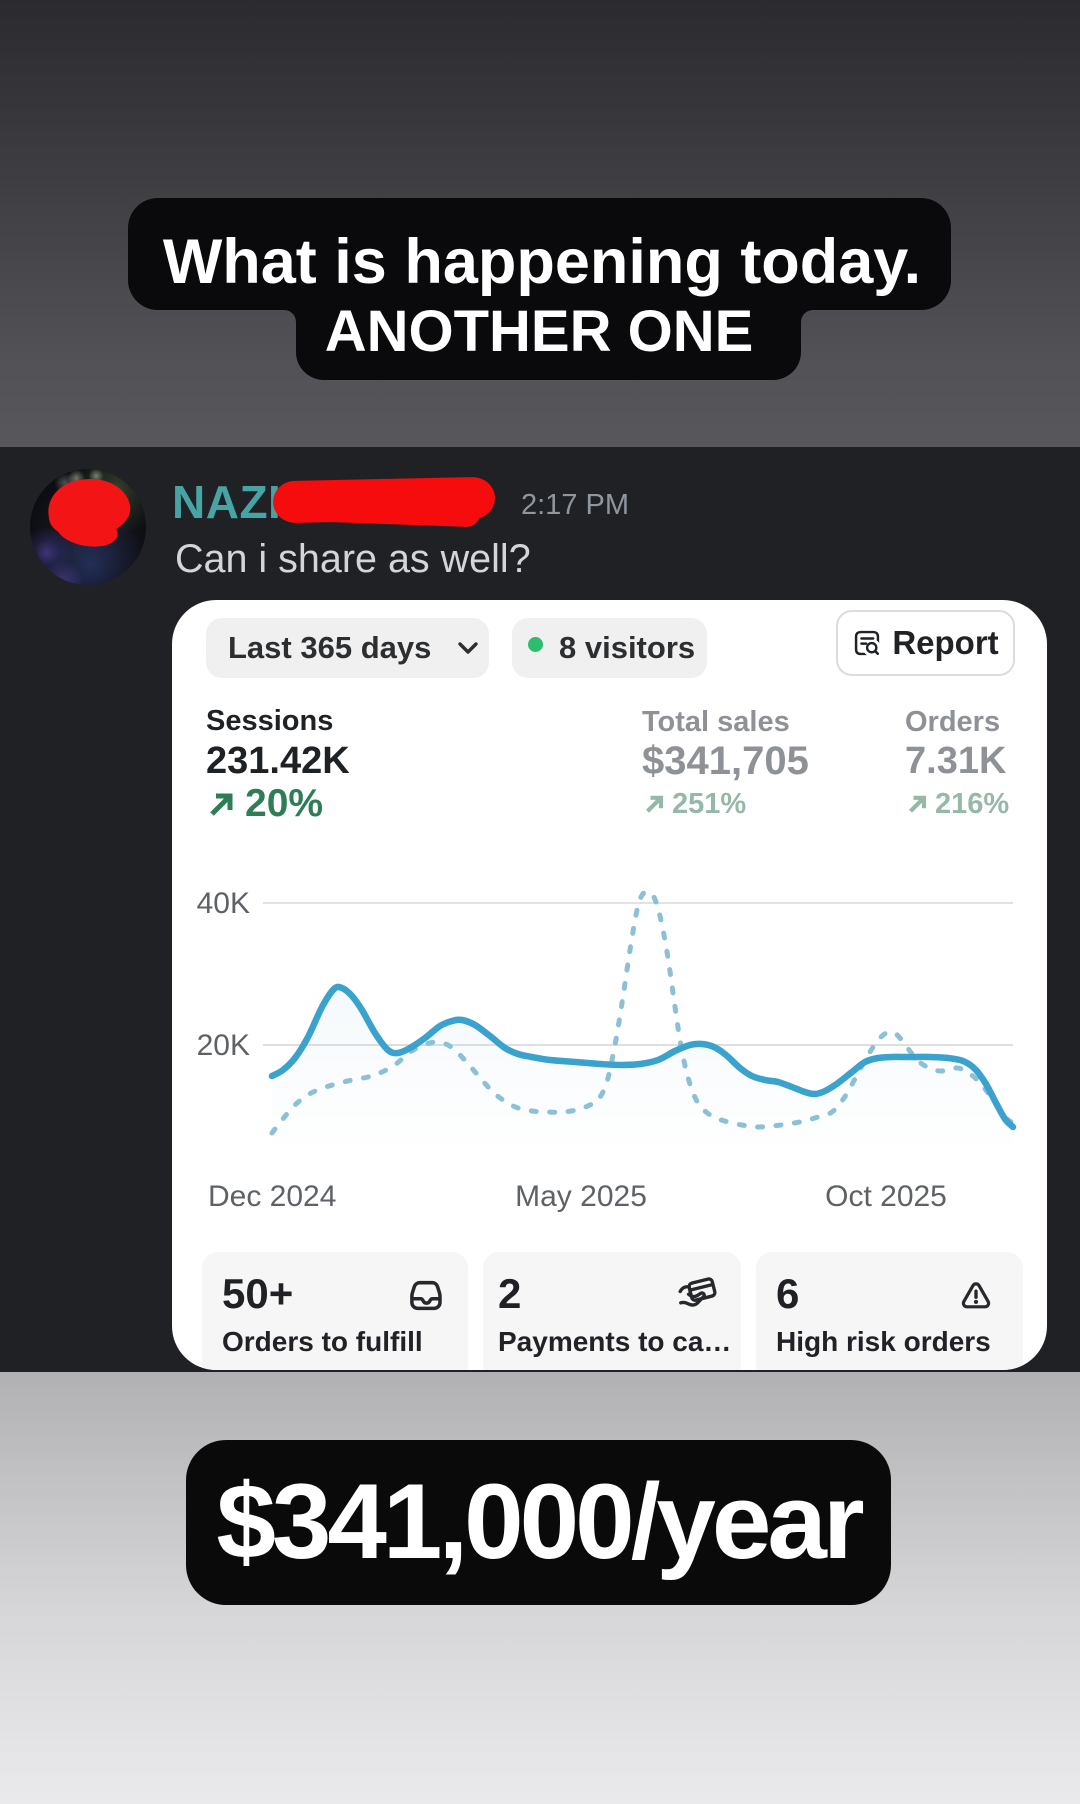  I want to click on svg-text: 40K, so click(223, 903).